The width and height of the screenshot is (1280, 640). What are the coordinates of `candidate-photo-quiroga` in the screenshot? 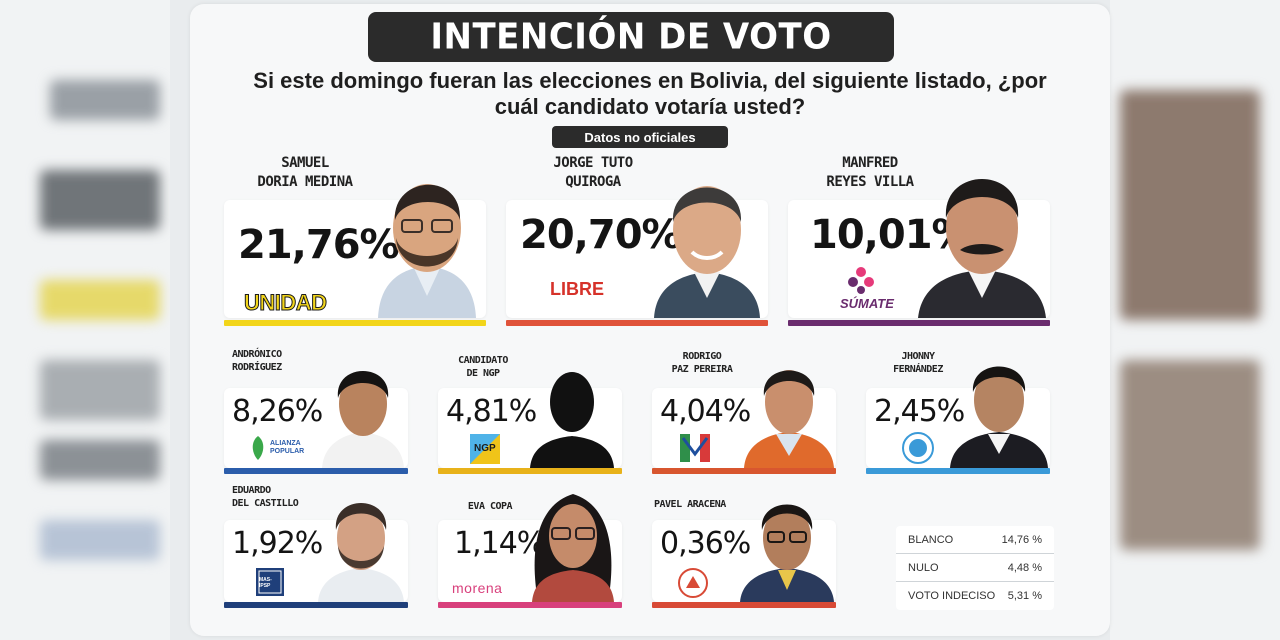 It's located at (707, 242).